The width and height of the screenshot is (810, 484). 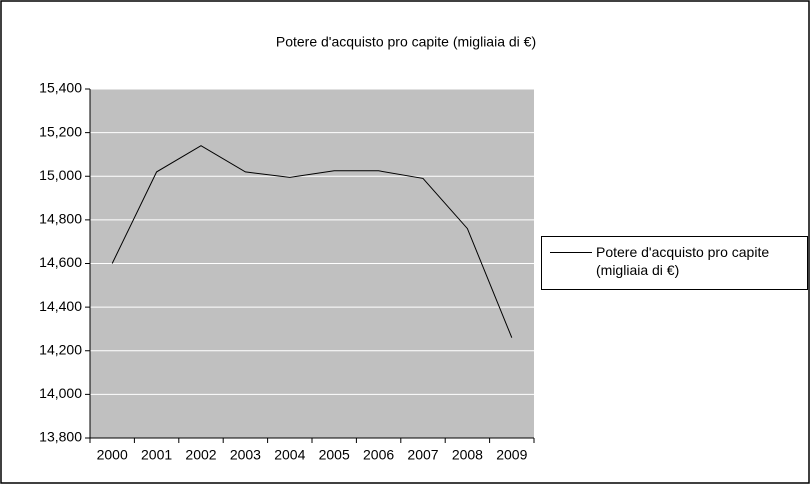 What do you see at coordinates (245, 455) in the screenshot?
I see `x-tick-label: 2003` at bounding box center [245, 455].